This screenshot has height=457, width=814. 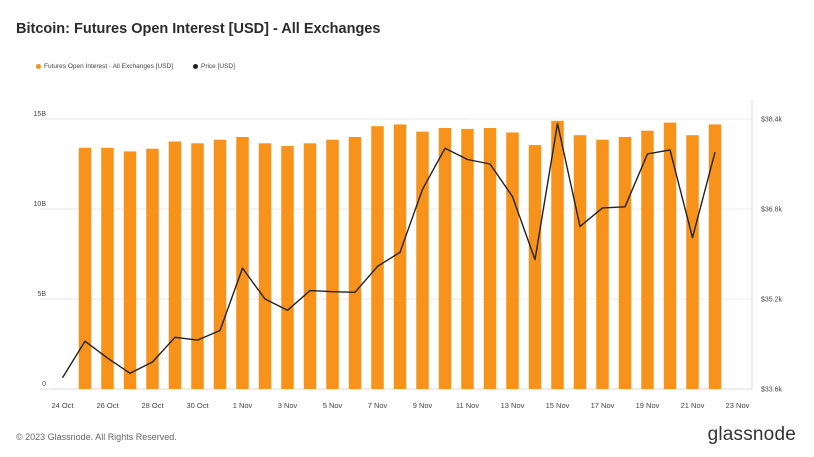 What do you see at coordinates (467, 405) in the screenshot?
I see `x-tick-label: 11 Nov` at bounding box center [467, 405].